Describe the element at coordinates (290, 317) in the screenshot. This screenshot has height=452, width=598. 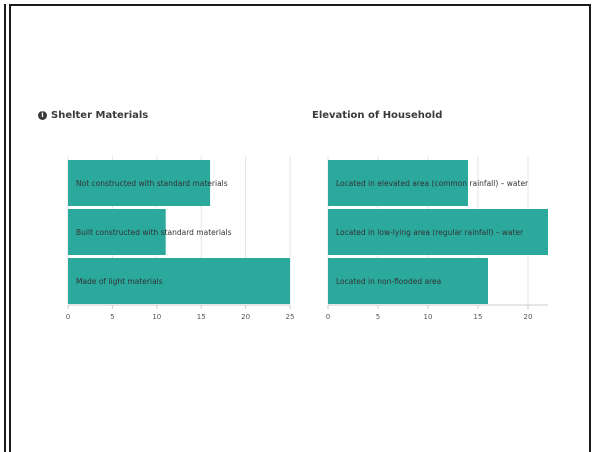
I see `x-tick-label-5: 25` at that location.